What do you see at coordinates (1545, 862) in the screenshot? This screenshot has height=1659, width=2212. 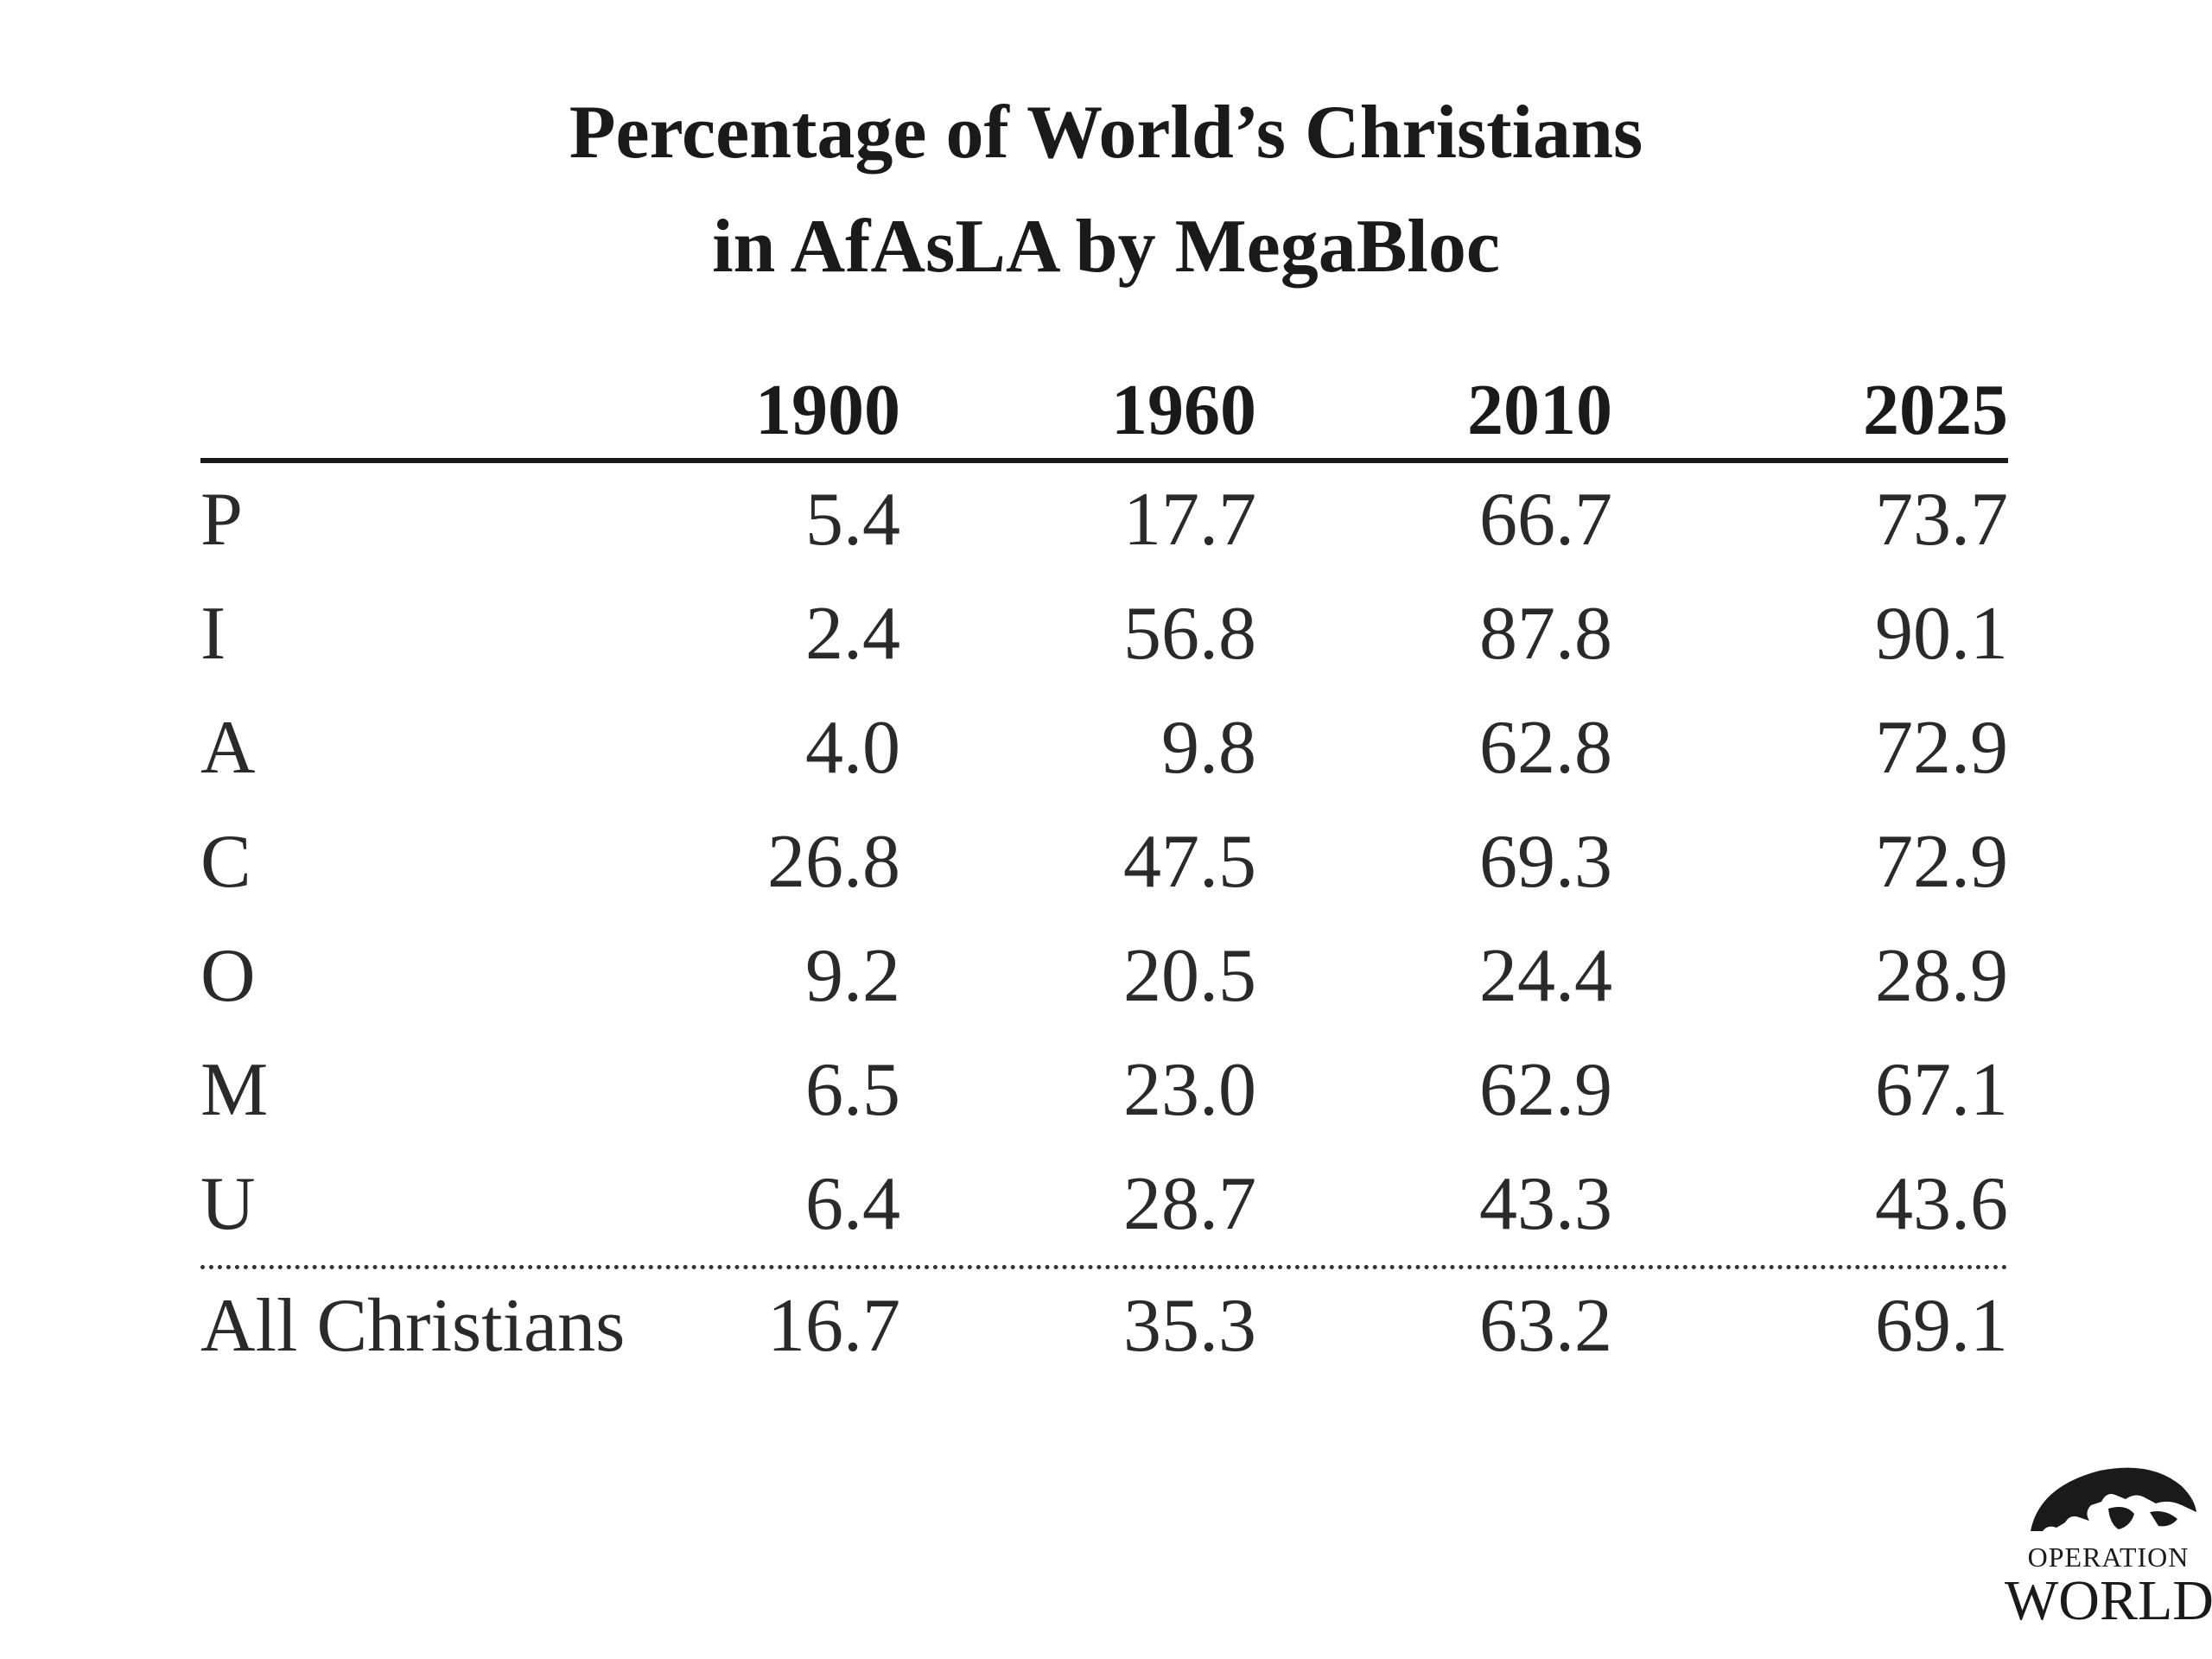 I see `table-cell: 69.3` at bounding box center [1545, 862].